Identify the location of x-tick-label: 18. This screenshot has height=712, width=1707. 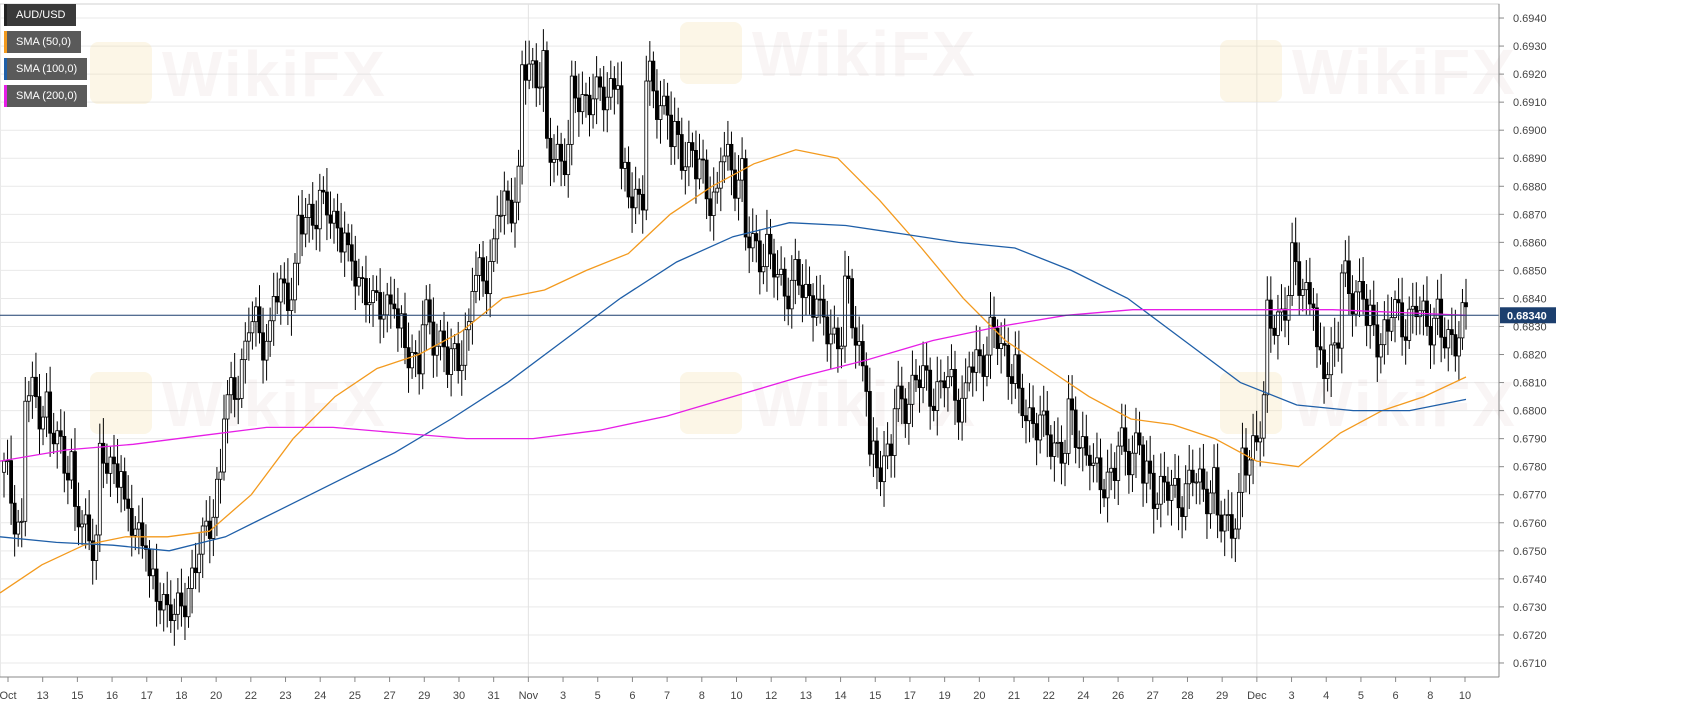
(181, 696).